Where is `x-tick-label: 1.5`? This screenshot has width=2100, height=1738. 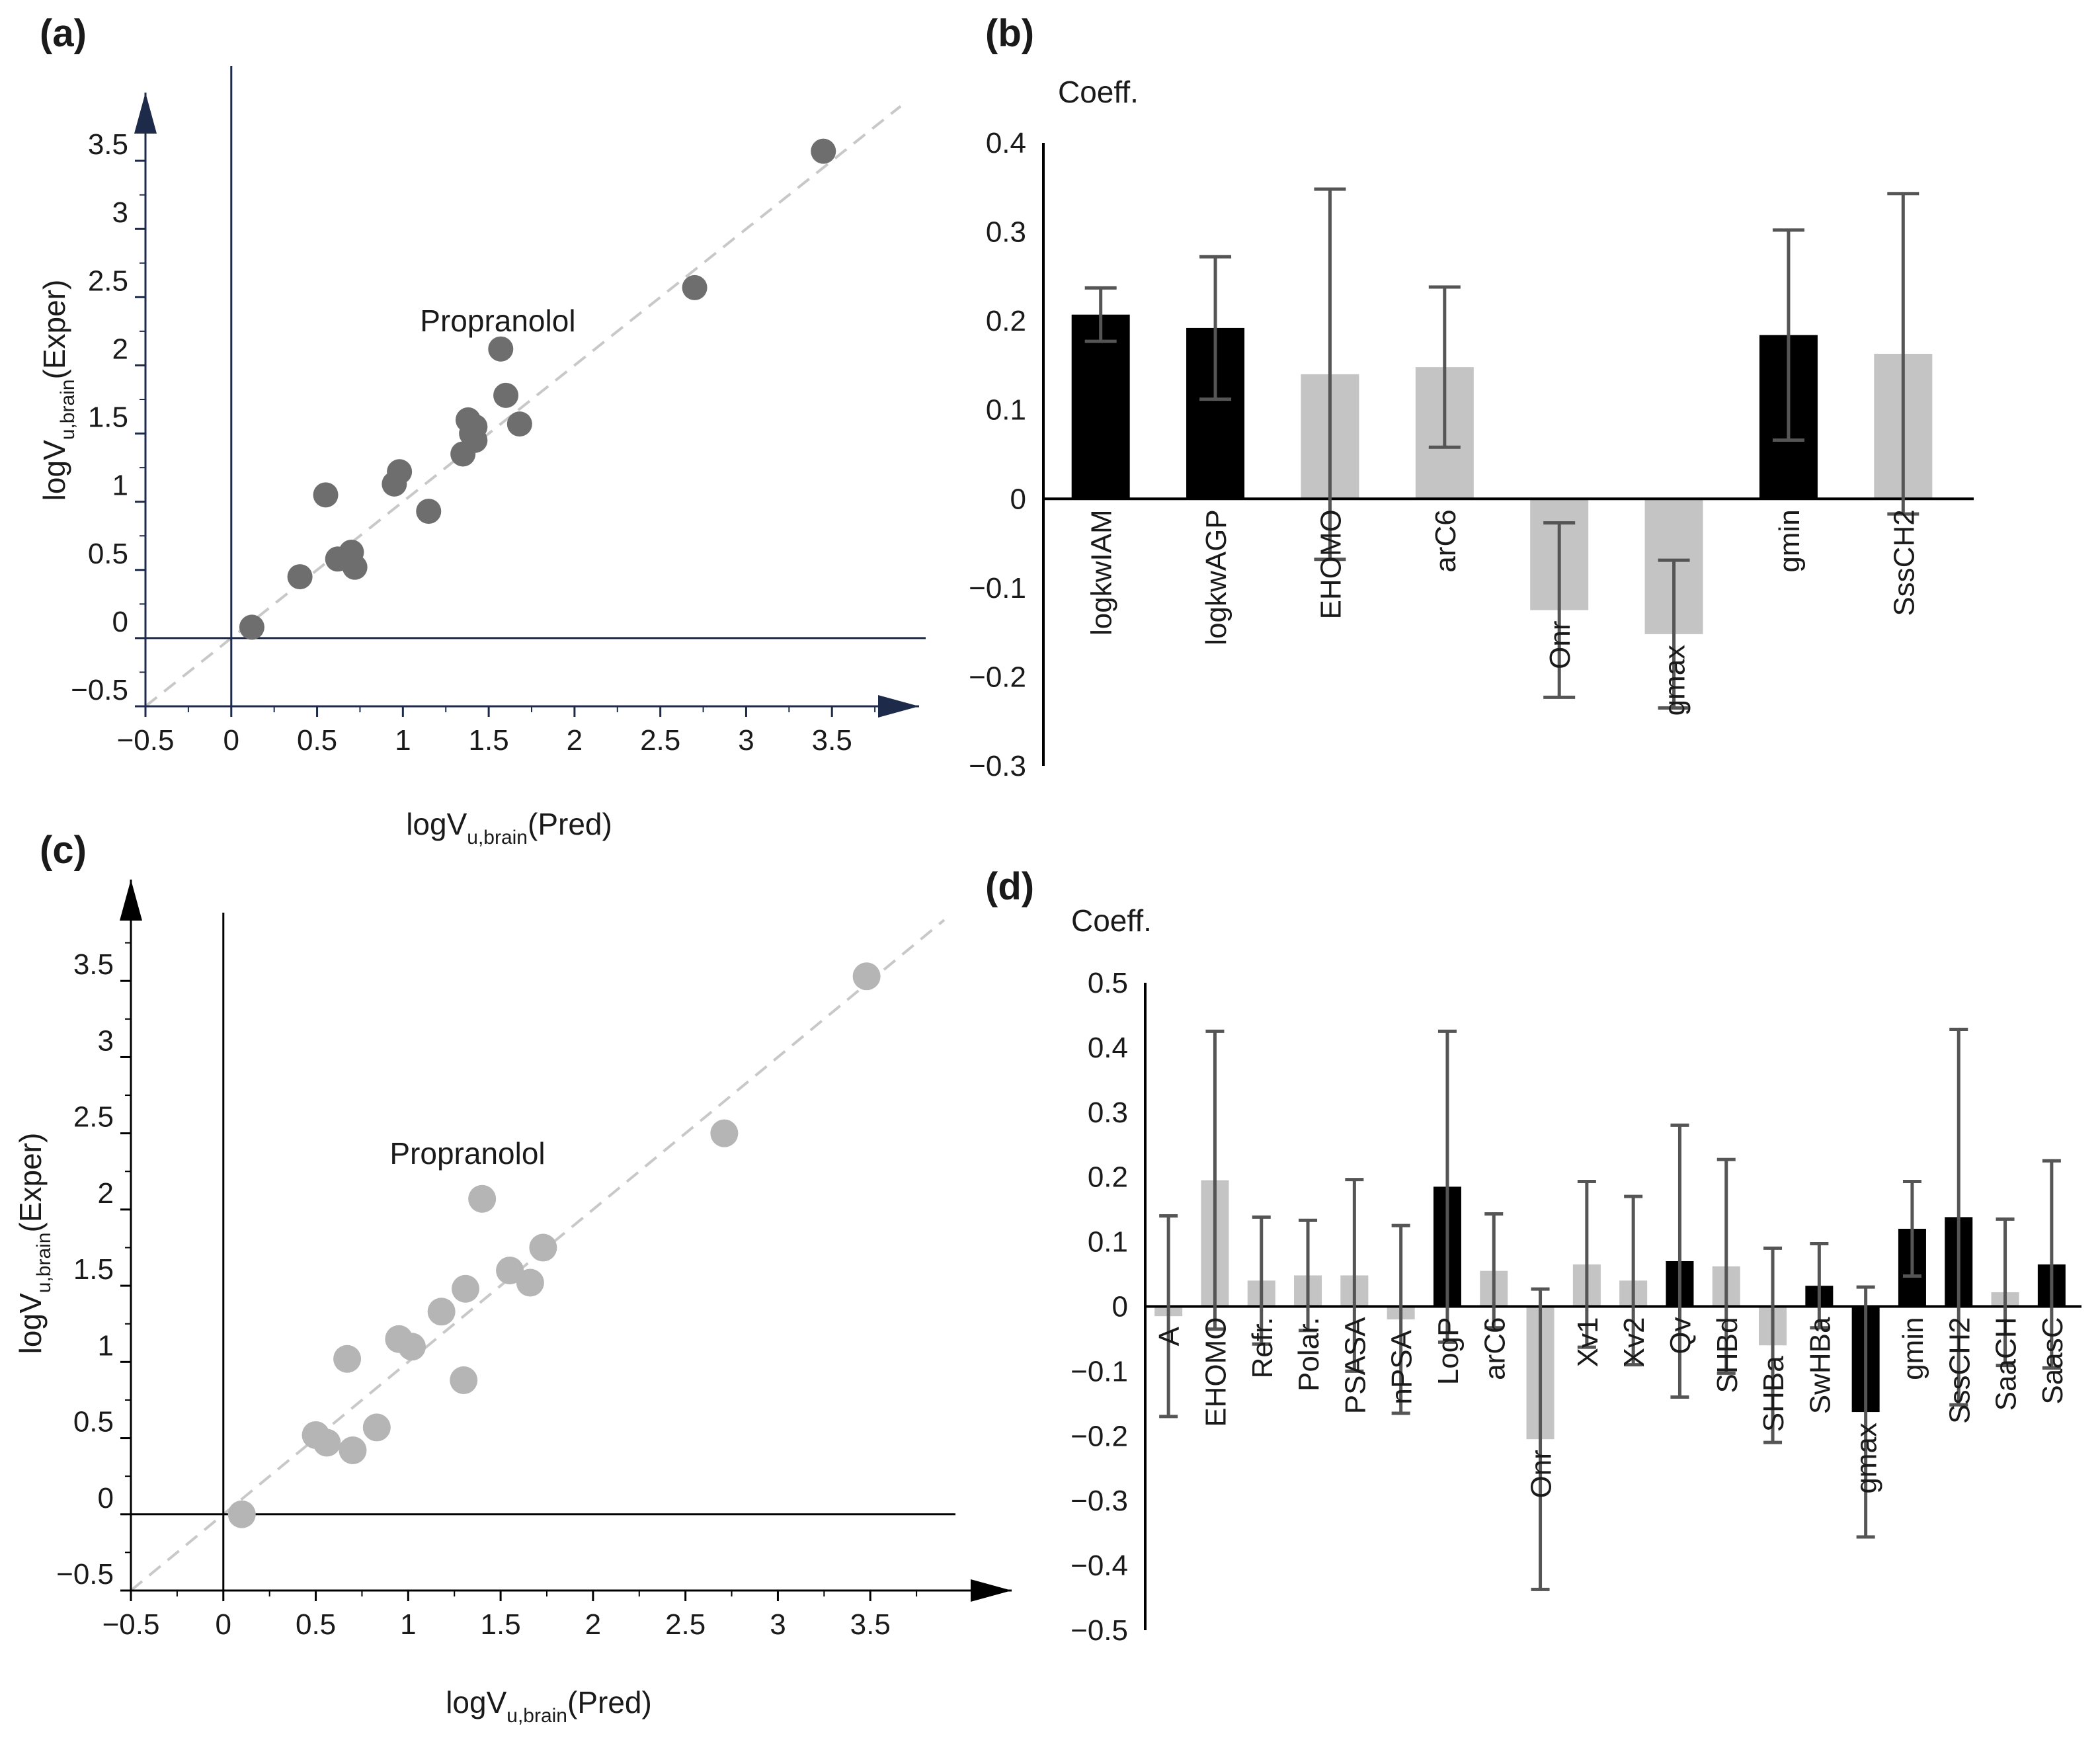 x-tick-label: 1.5 is located at coordinates (489, 740).